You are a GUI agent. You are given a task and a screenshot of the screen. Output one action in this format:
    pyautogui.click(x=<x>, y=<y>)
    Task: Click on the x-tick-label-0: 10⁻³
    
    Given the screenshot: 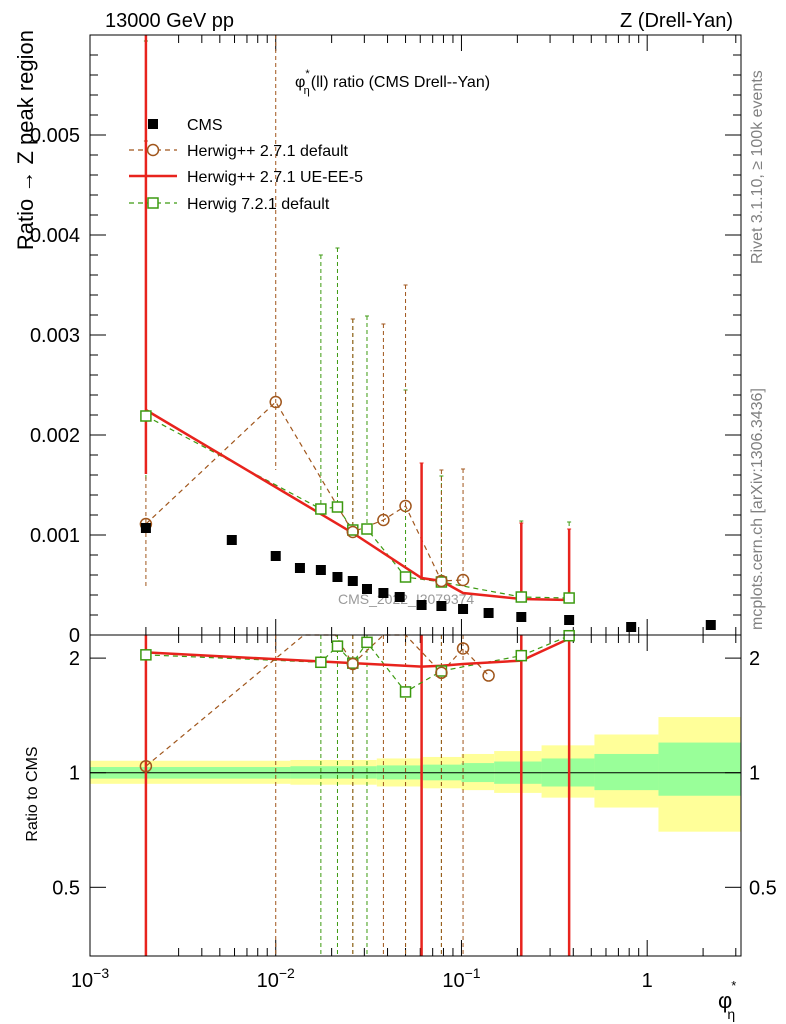 What is the action you would take?
    pyautogui.click(x=90, y=978)
    